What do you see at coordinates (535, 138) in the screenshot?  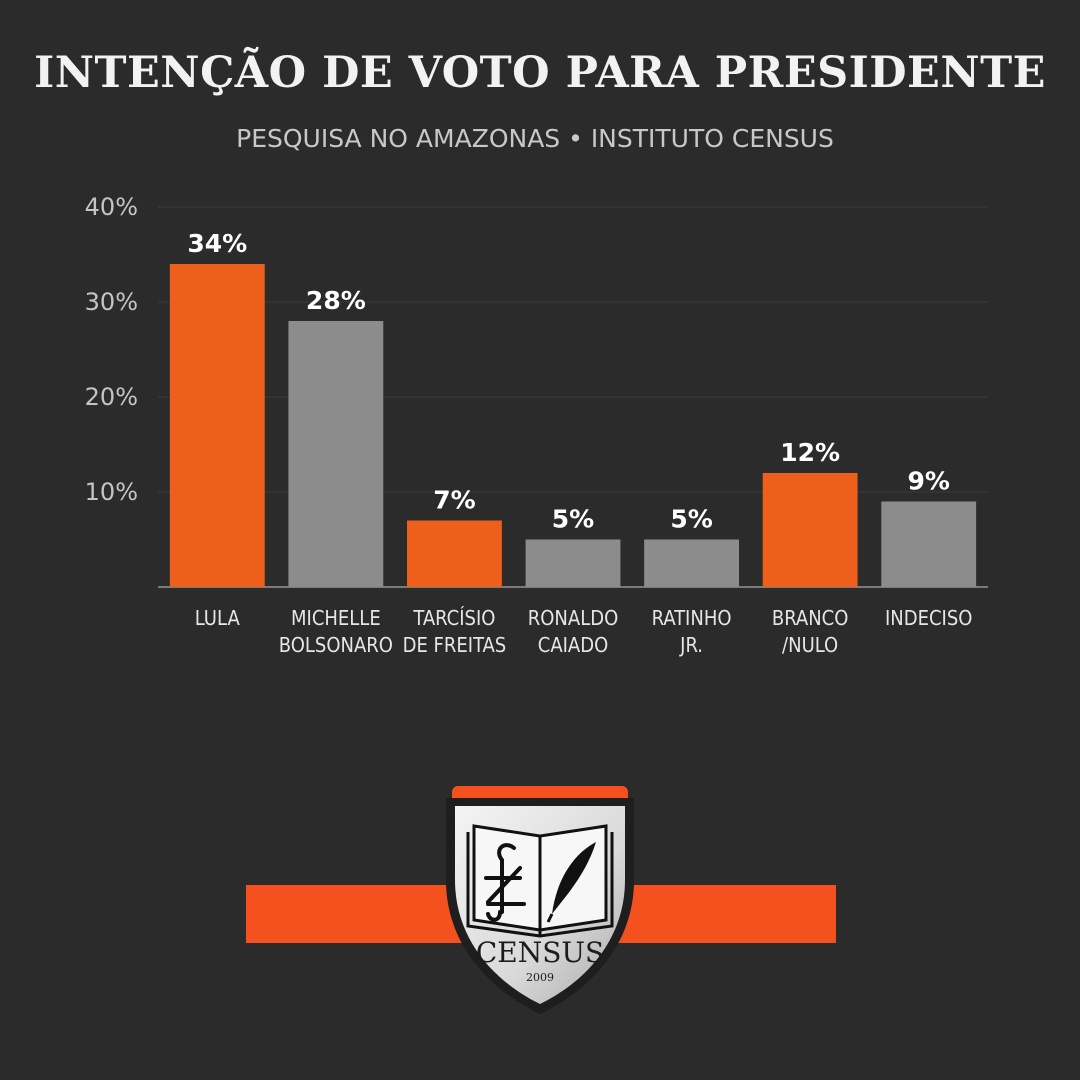 I see `chart-subtitle: PESQUISA NO AMAZONAS • INSTITUTO CENSUS` at bounding box center [535, 138].